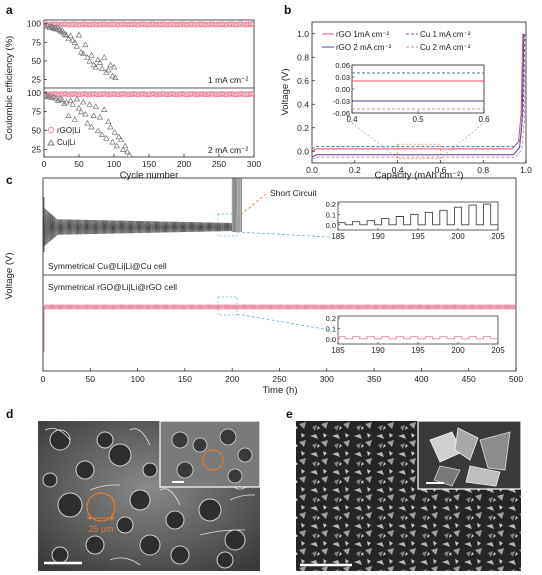 The height and width of the screenshot is (575, 542). I want to click on inset-xtick-label: 190, so click(378, 350).